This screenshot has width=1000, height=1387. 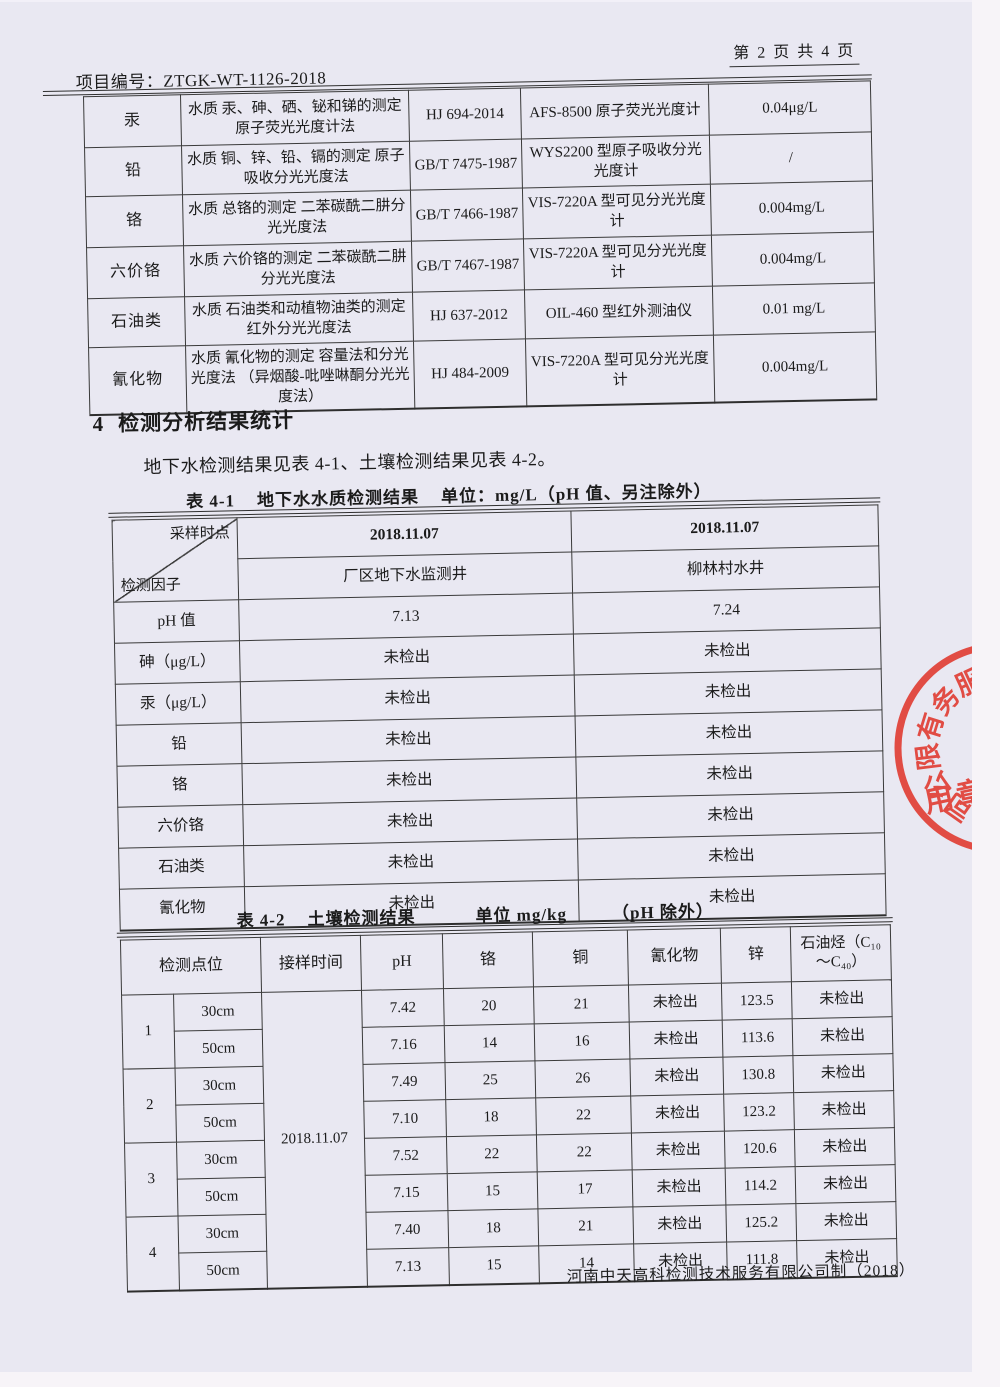 I want to click on section-number: 4, so click(x=98, y=424).